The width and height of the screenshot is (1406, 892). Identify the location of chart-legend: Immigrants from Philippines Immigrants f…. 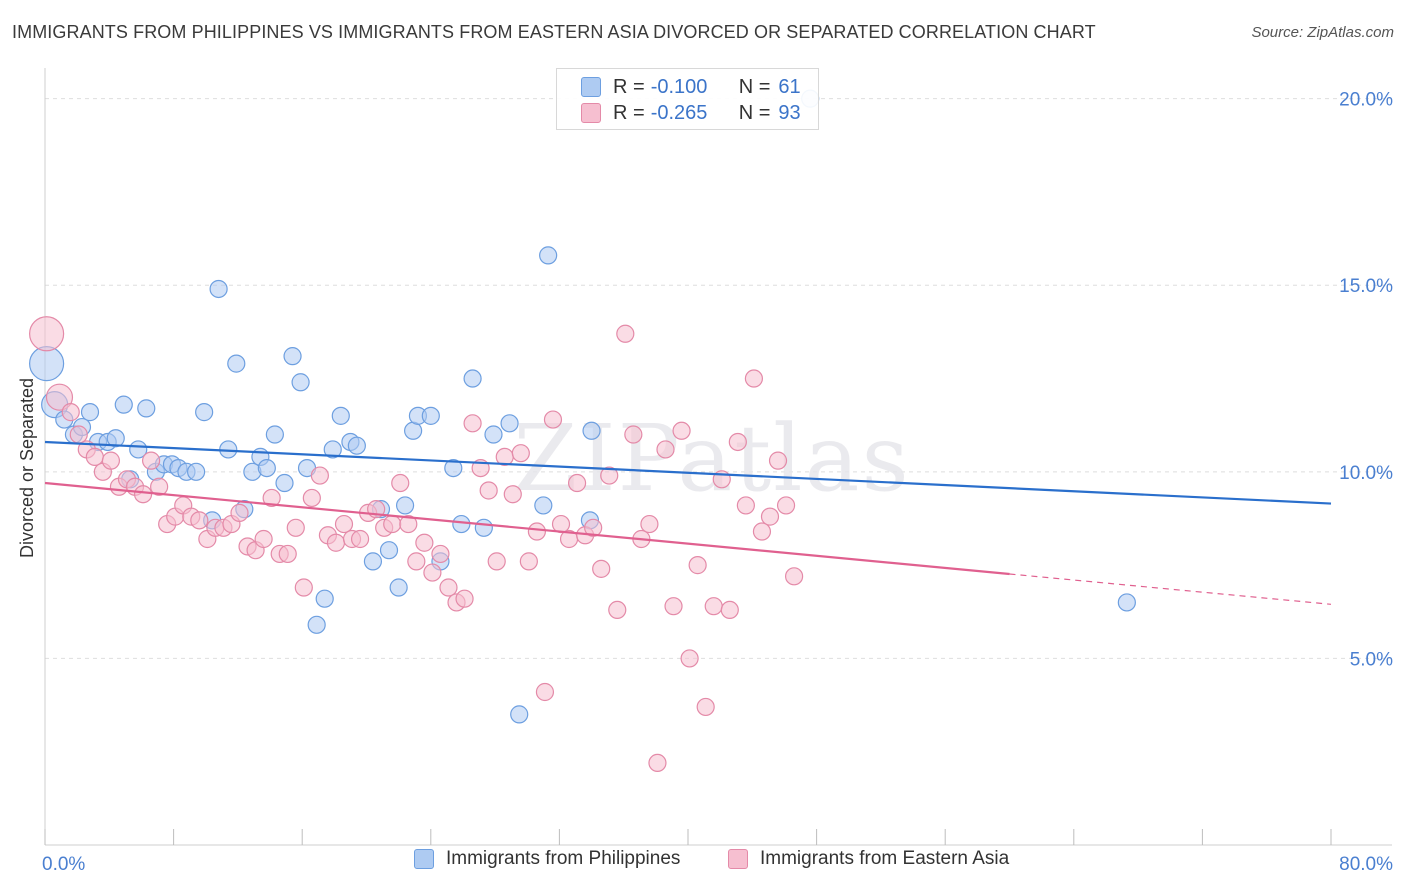
(703, 864).